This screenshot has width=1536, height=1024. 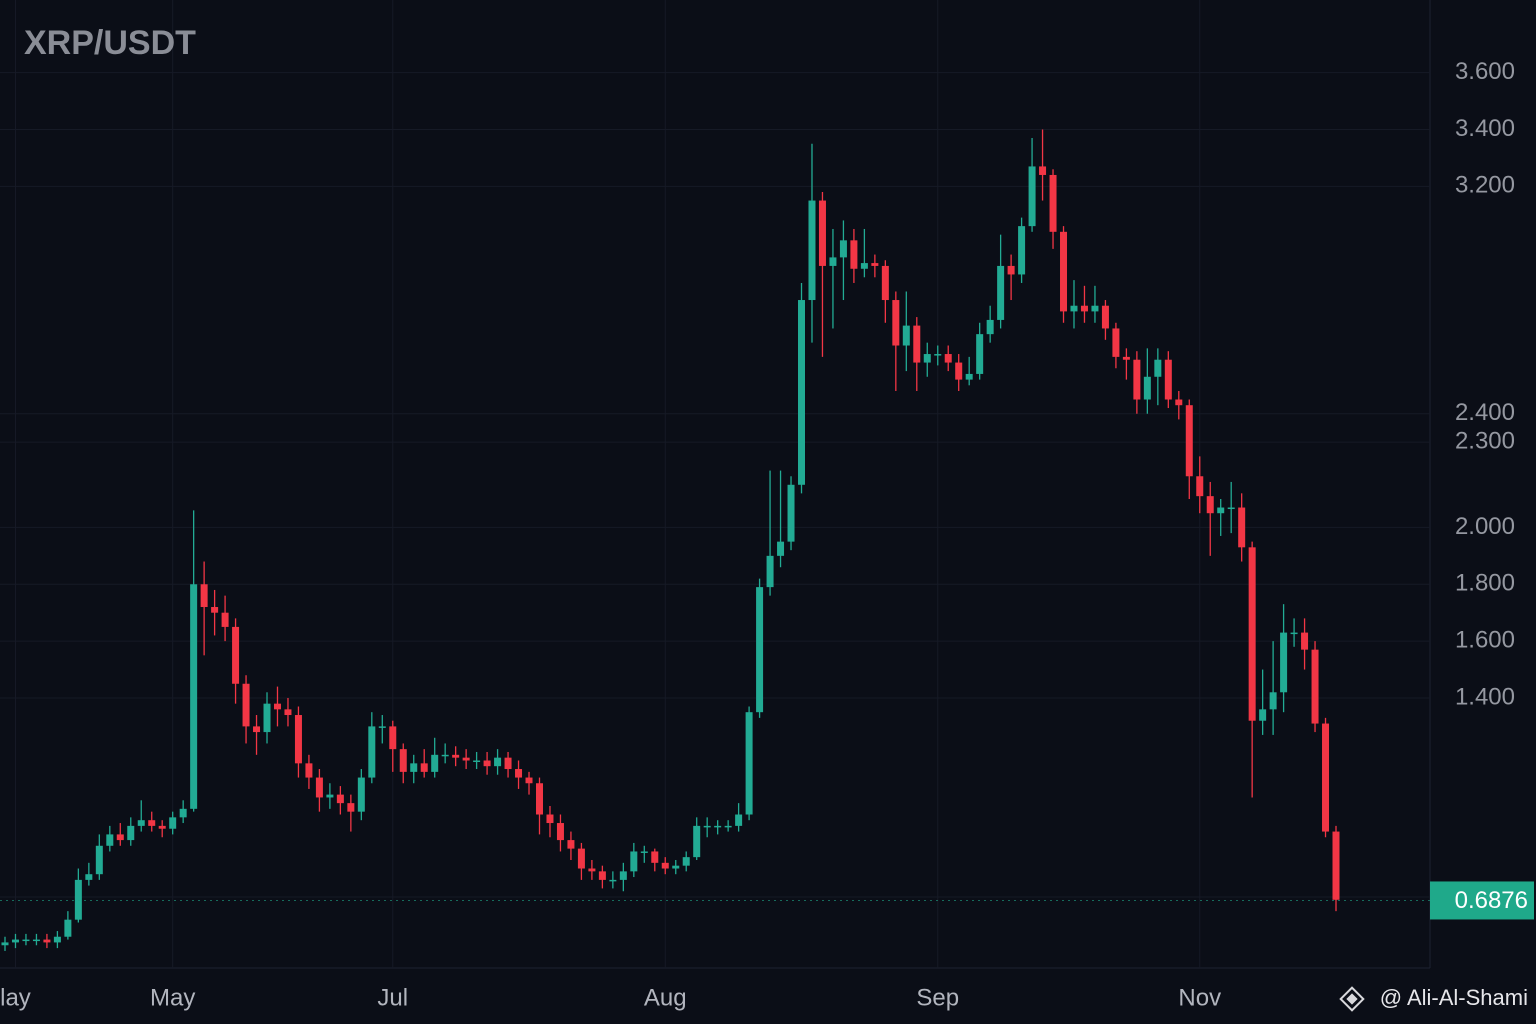 I want to click on y-tick-label: 3.200, so click(x=1485, y=185).